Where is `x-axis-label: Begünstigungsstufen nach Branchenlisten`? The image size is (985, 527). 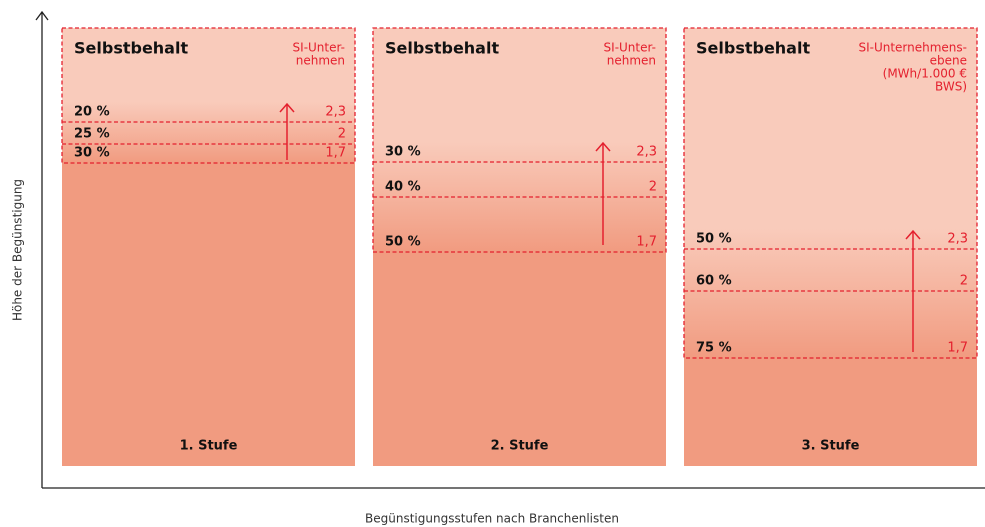
x-axis-label: Begünstigungsstufen nach Branchenlisten is located at coordinates (492, 519).